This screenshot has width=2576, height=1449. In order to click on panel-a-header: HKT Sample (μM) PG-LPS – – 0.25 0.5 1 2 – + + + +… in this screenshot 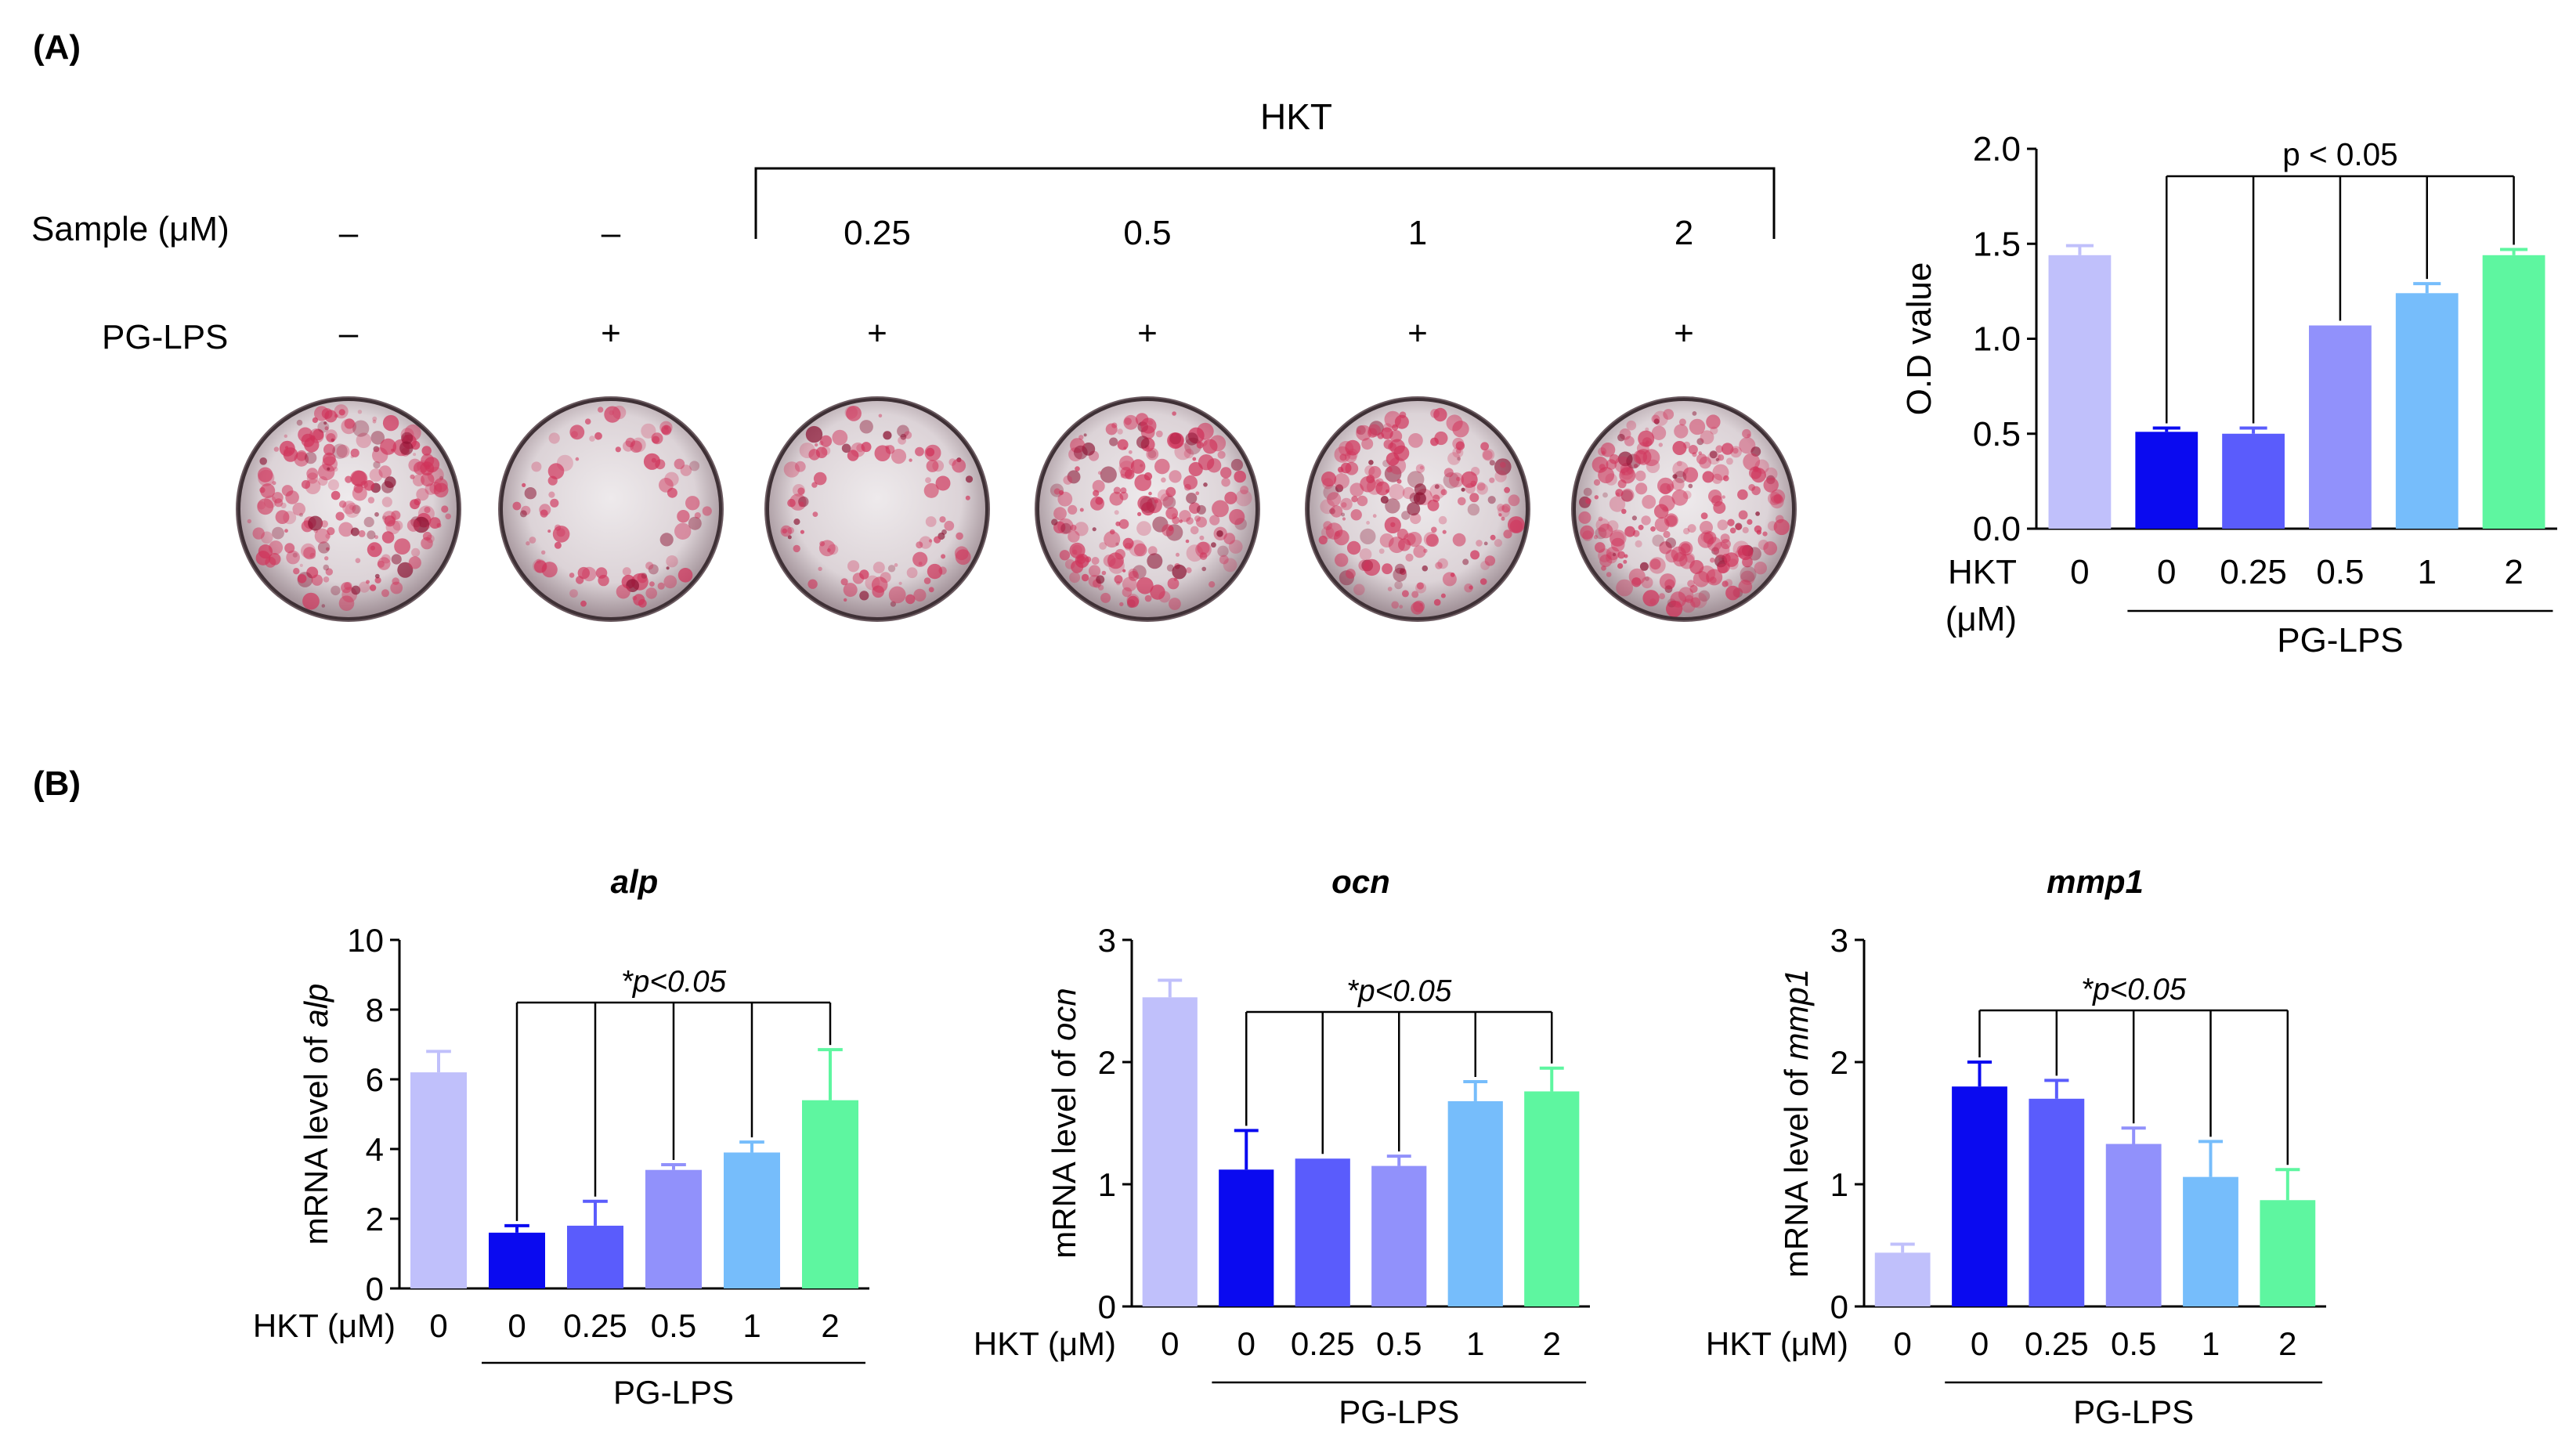, I will do `click(903, 226)`.